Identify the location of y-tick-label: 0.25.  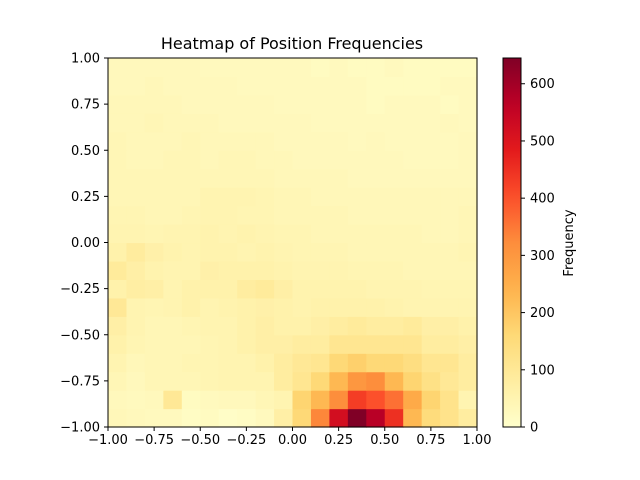
(85, 197).